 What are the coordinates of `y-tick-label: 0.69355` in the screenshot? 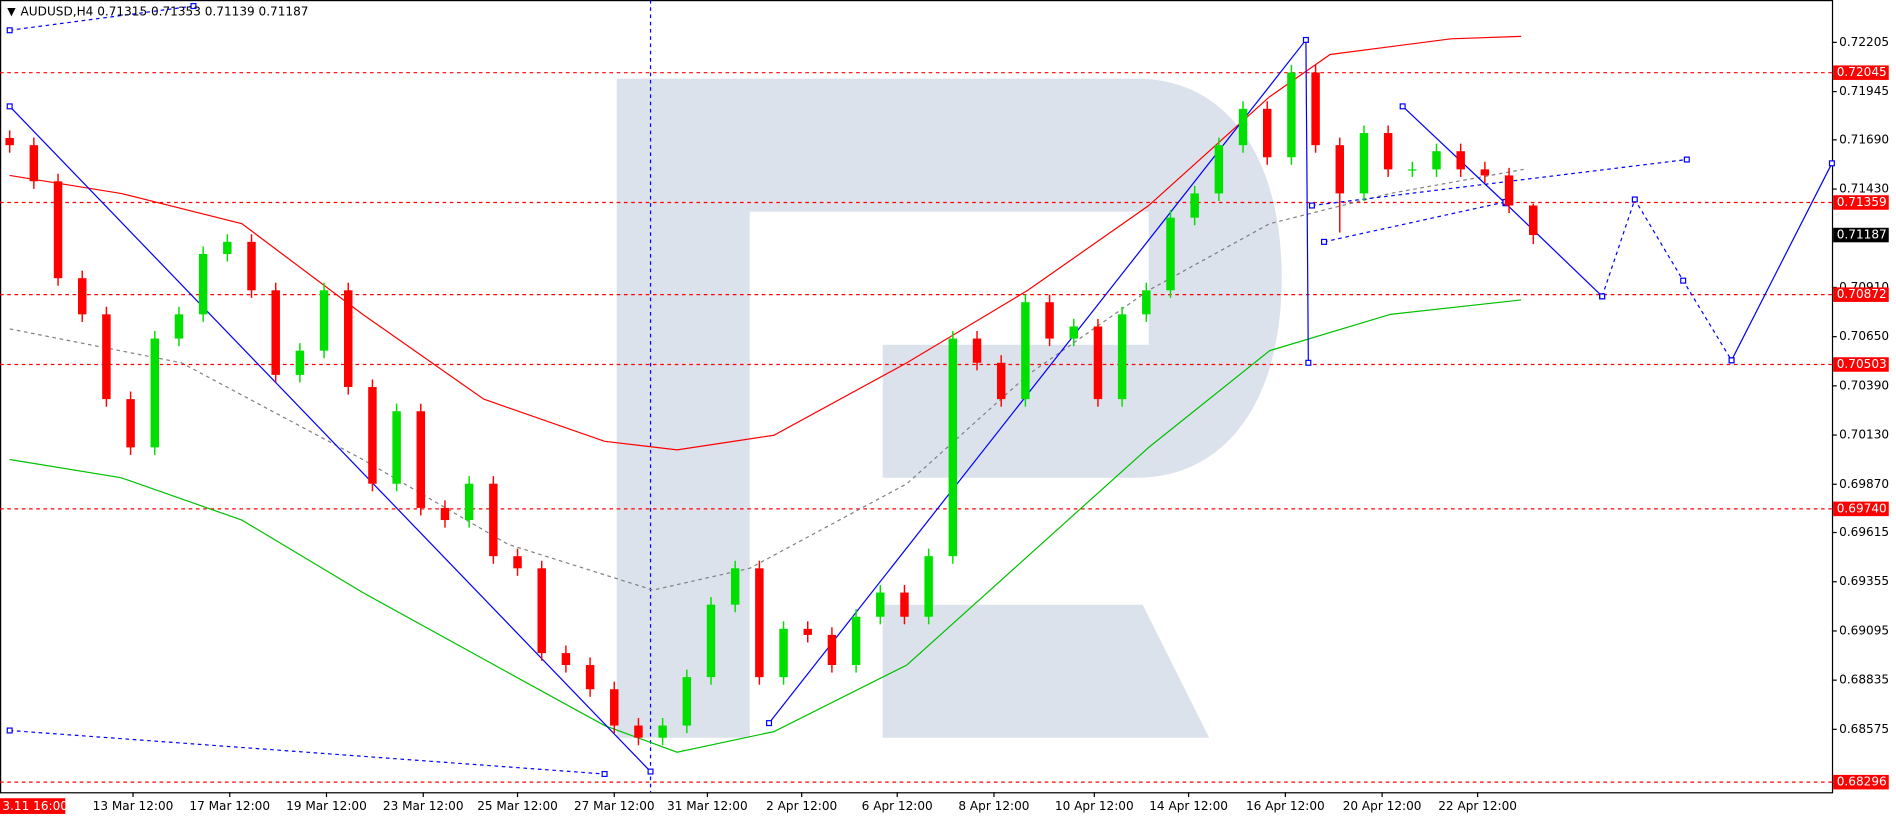 It's located at (1864, 581).